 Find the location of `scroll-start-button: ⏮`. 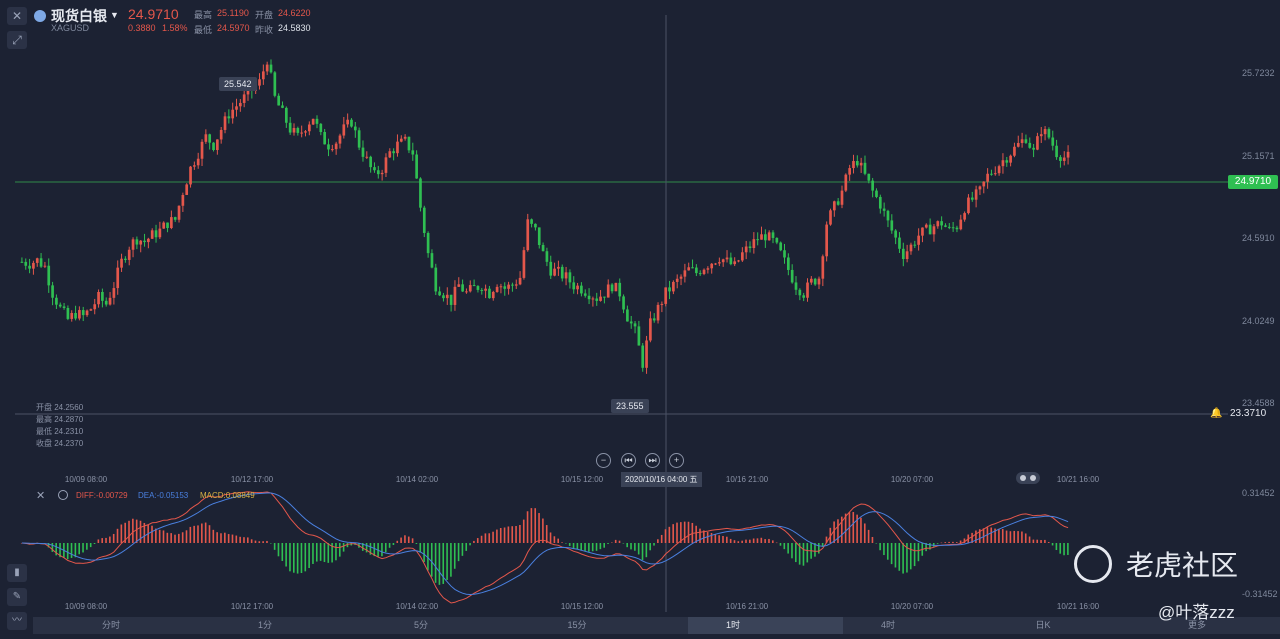

scroll-start-button: ⏮ is located at coordinates (628, 460).